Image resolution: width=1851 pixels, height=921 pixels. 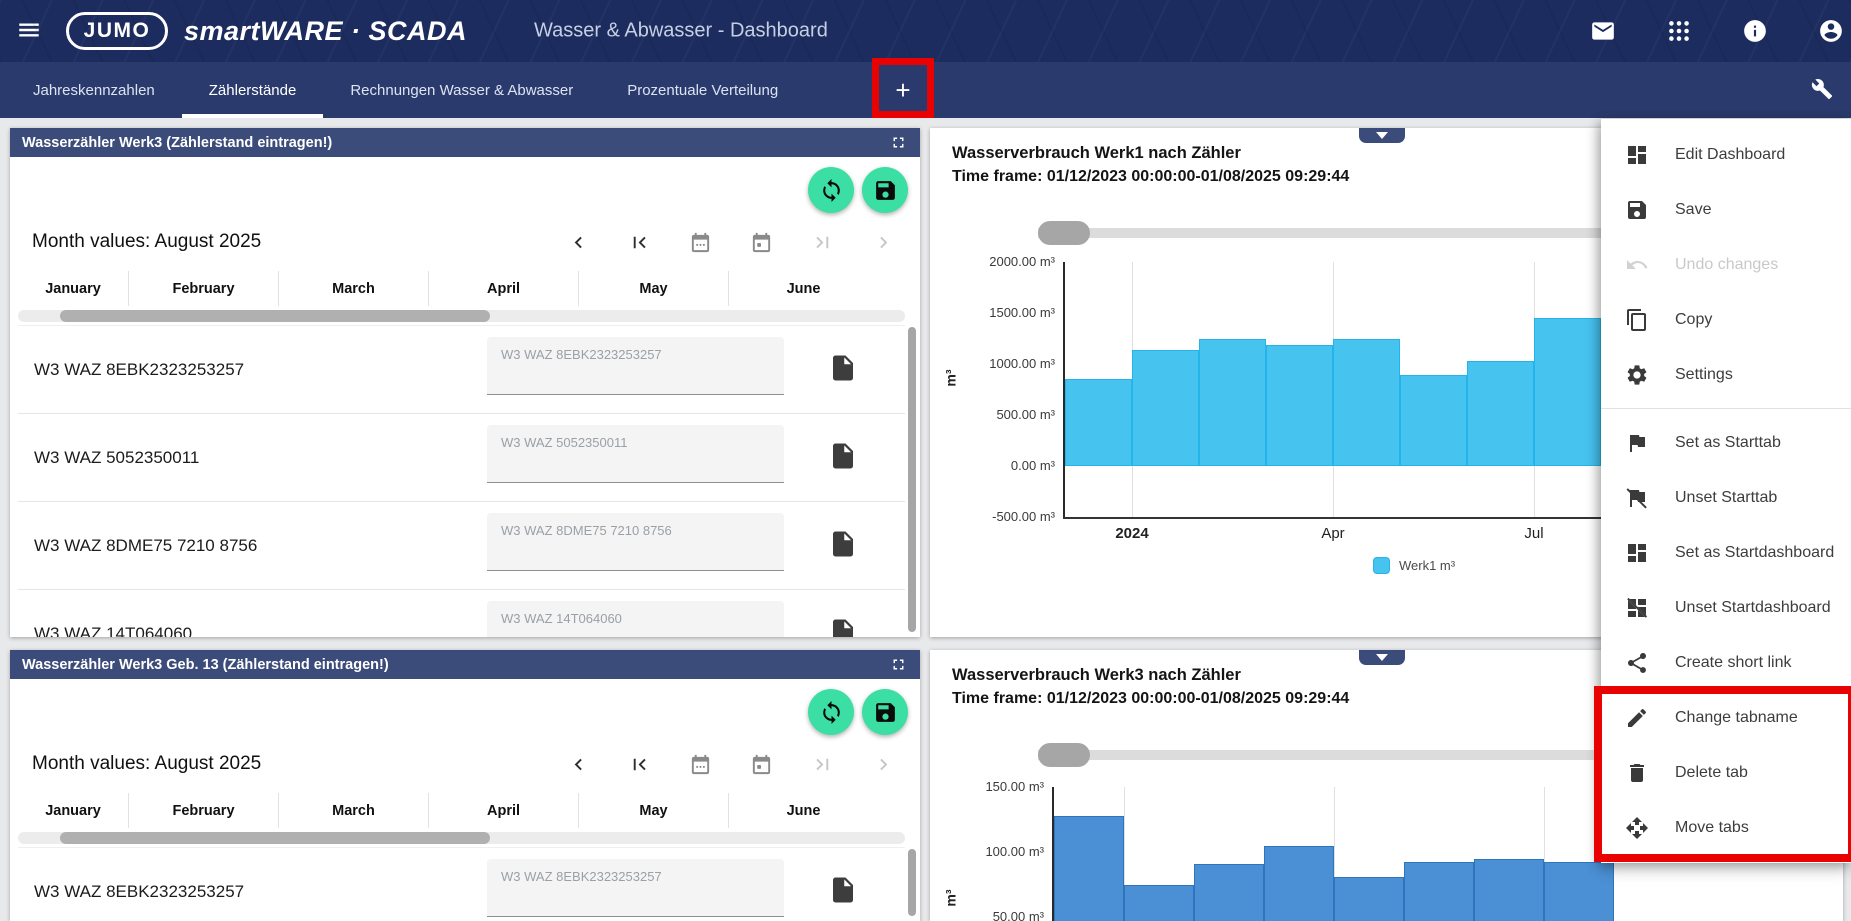 What do you see at coordinates (1637, 265) in the screenshot?
I see `undo-icon` at bounding box center [1637, 265].